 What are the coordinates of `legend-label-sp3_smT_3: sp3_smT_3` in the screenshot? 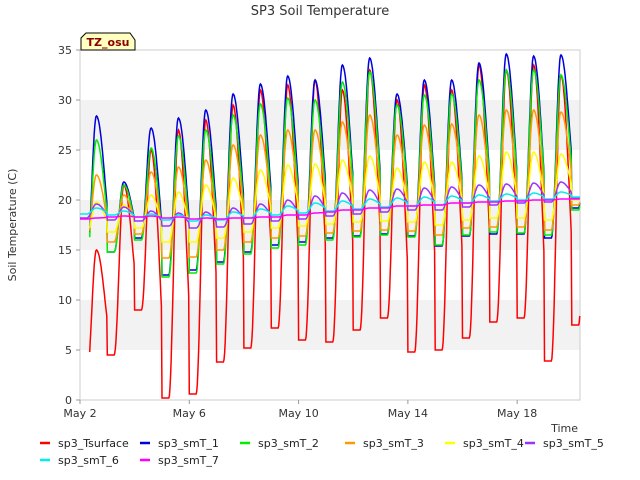 It's located at (393, 443).